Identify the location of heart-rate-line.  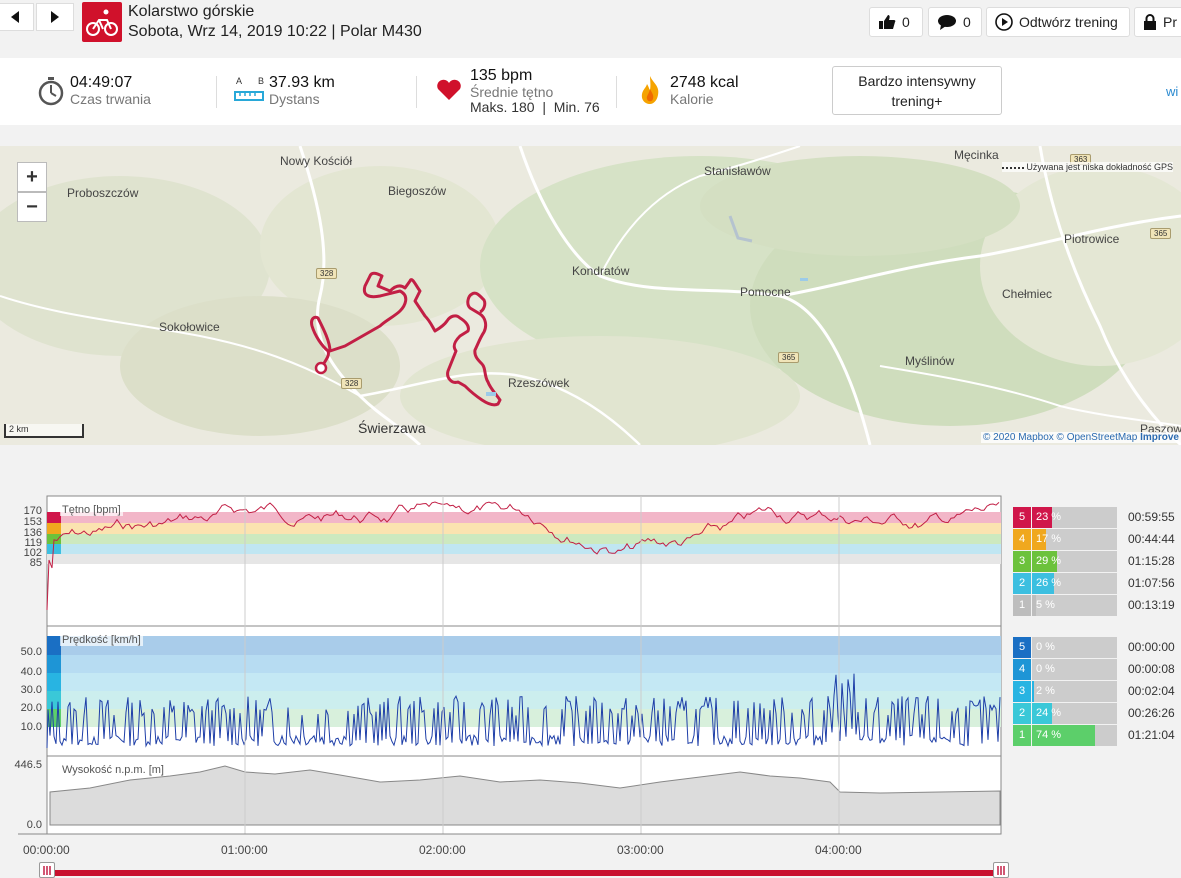
(523, 556).